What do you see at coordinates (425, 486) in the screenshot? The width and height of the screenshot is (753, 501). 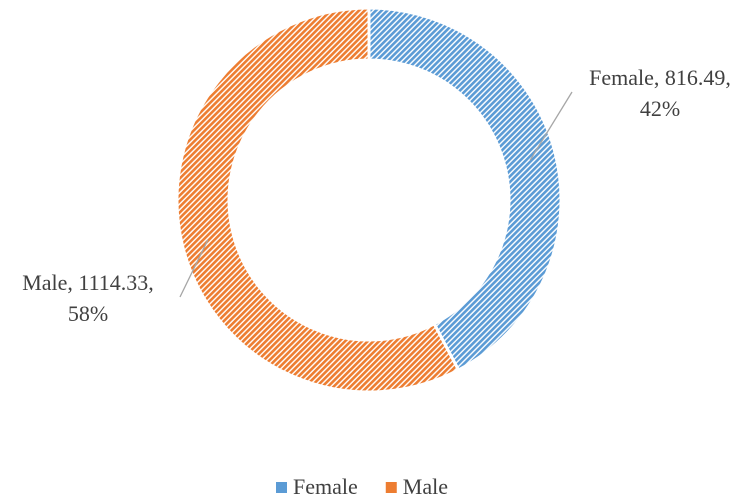 I see `legend-label: Male` at bounding box center [425, 486].